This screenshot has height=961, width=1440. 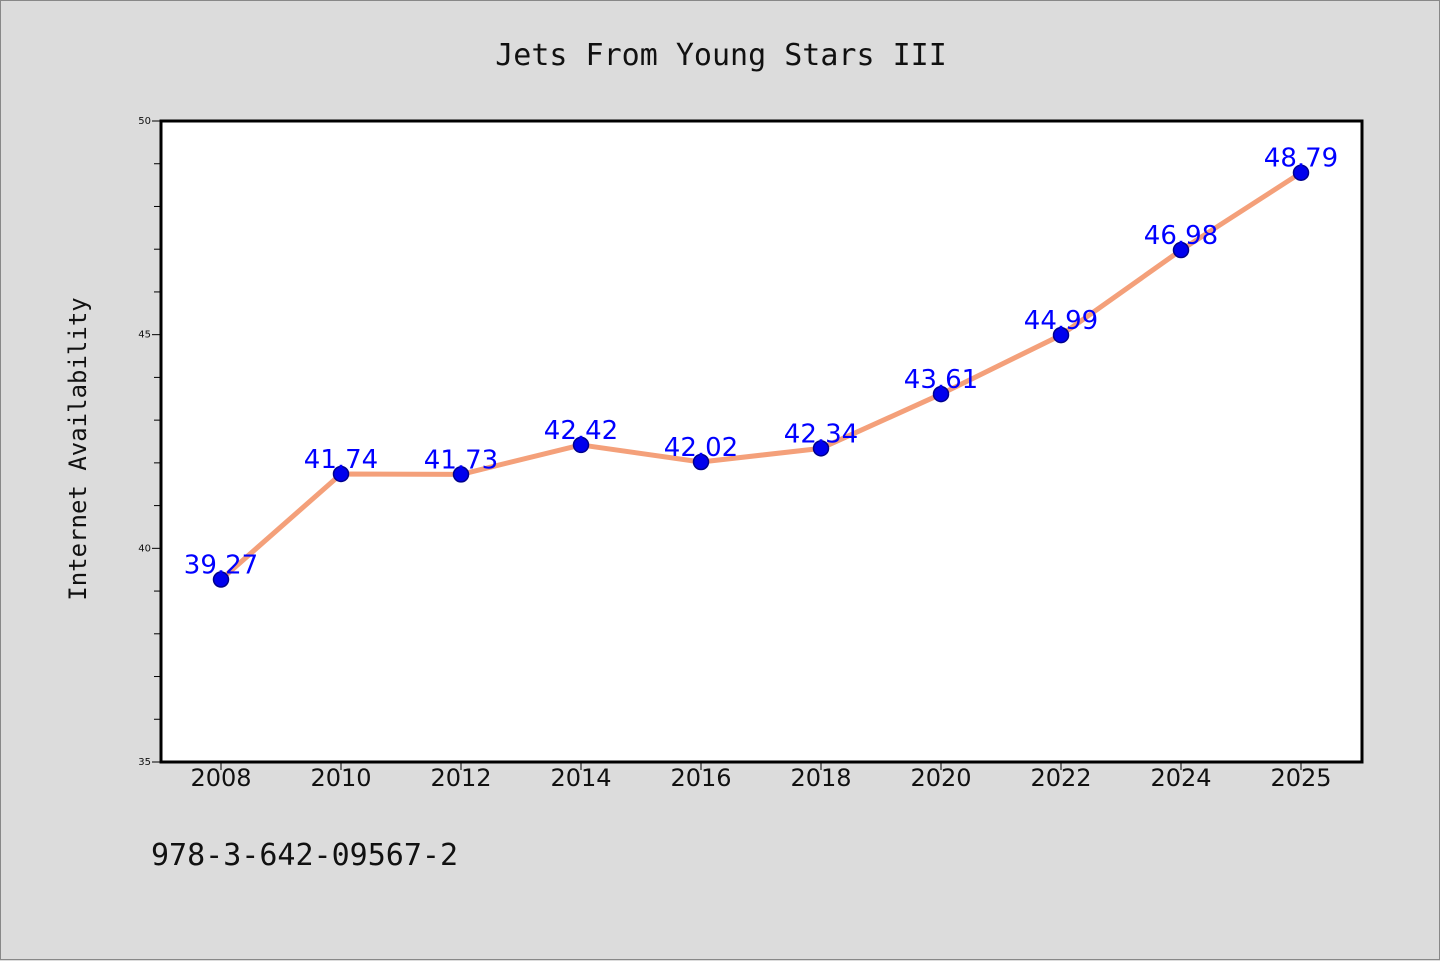 I want to click on x-tick-label: 2012, so click(x=460, y=778).